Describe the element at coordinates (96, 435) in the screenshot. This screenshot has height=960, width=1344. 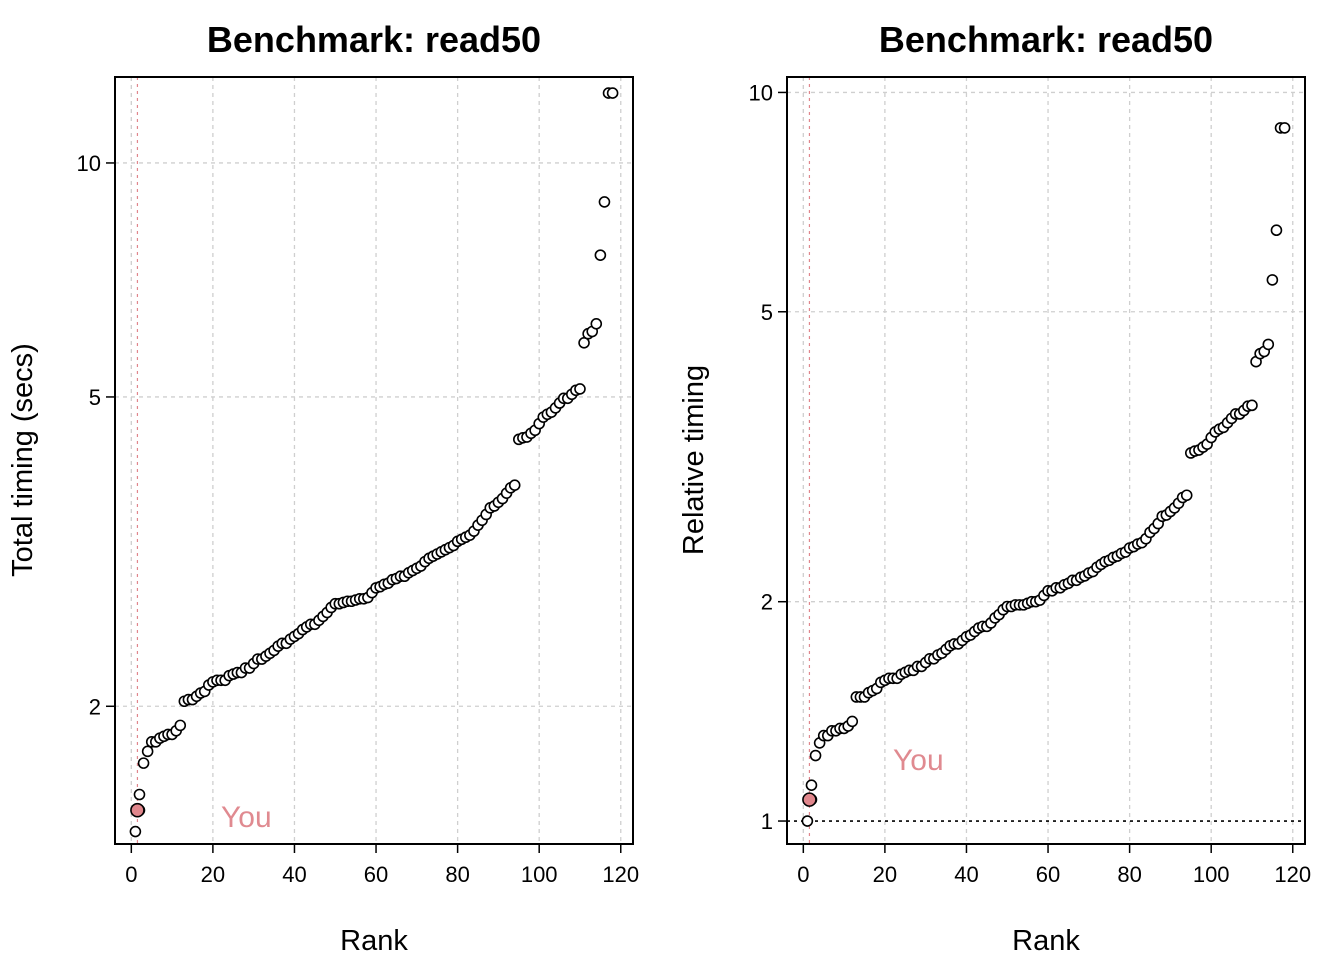
I see `y-axis-ticks: 2 5 10` at that location.